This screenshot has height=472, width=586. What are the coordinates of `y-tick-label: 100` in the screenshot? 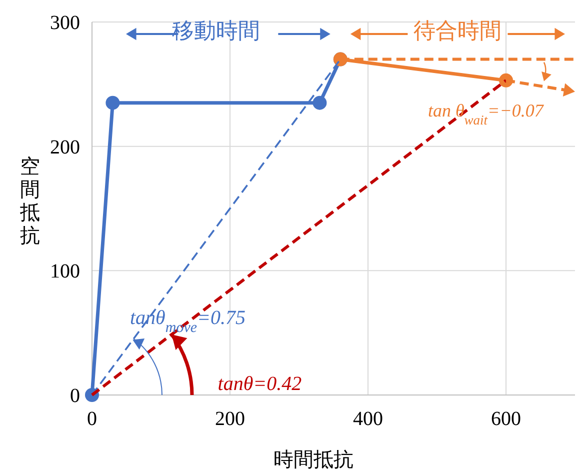 It's located at (65, 271).